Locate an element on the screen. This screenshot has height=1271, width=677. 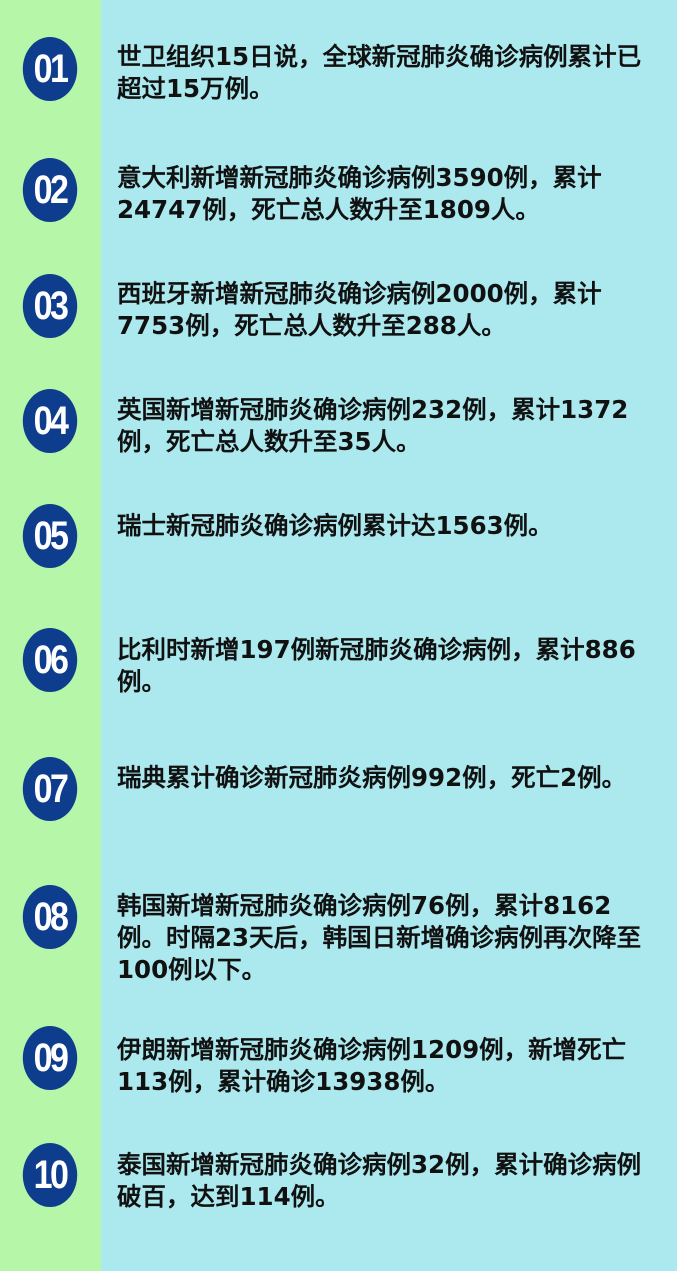
number-badge: 06 is located at coordinates (50, 660).